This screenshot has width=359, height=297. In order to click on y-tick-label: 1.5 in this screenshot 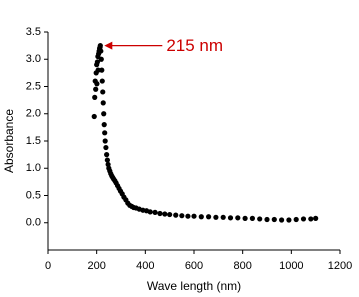, I will do `click(33, 141)`.